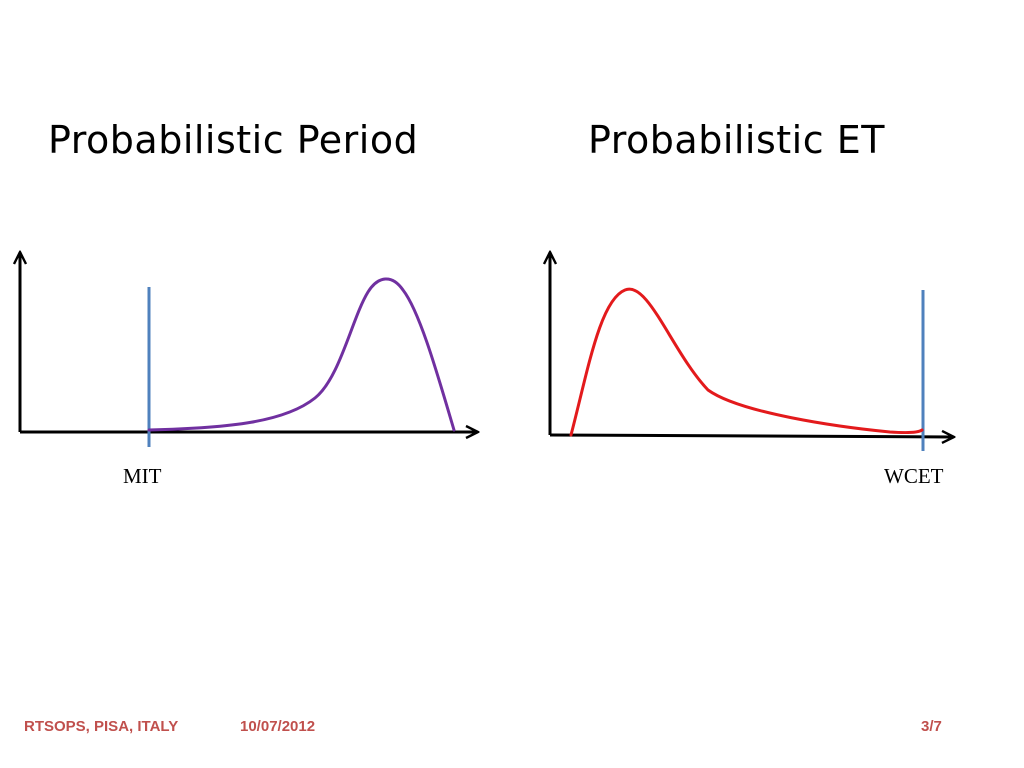  What do you see at coordinates (931, 726) in the screenshot?
I see `page-number: 3/7` at bounding box center [931, 726].